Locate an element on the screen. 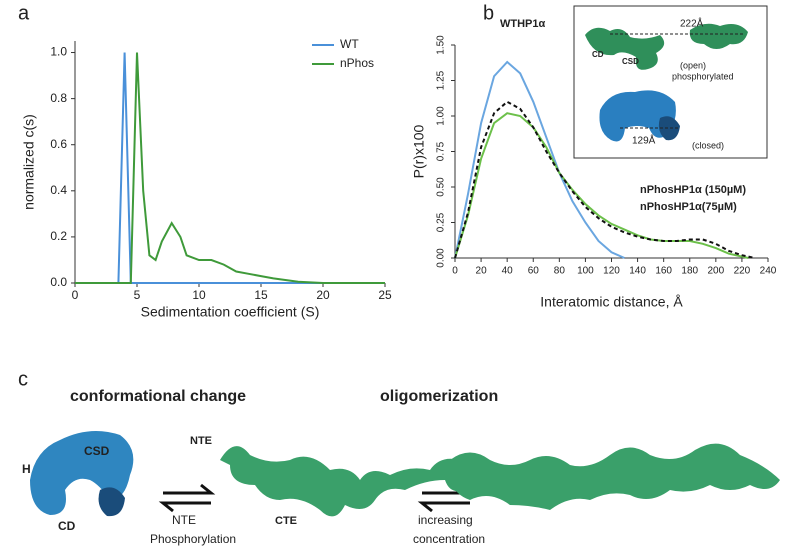 This screenshot has height=553, width=785. y-tick-label: 1.25 is located at coordinates (441, 80).